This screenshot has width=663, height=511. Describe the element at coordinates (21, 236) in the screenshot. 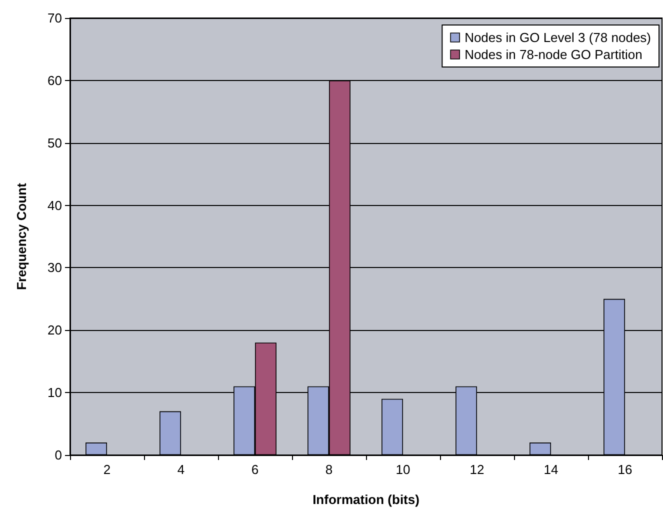

I see `y-axis-title: Frequency Count` at that location.